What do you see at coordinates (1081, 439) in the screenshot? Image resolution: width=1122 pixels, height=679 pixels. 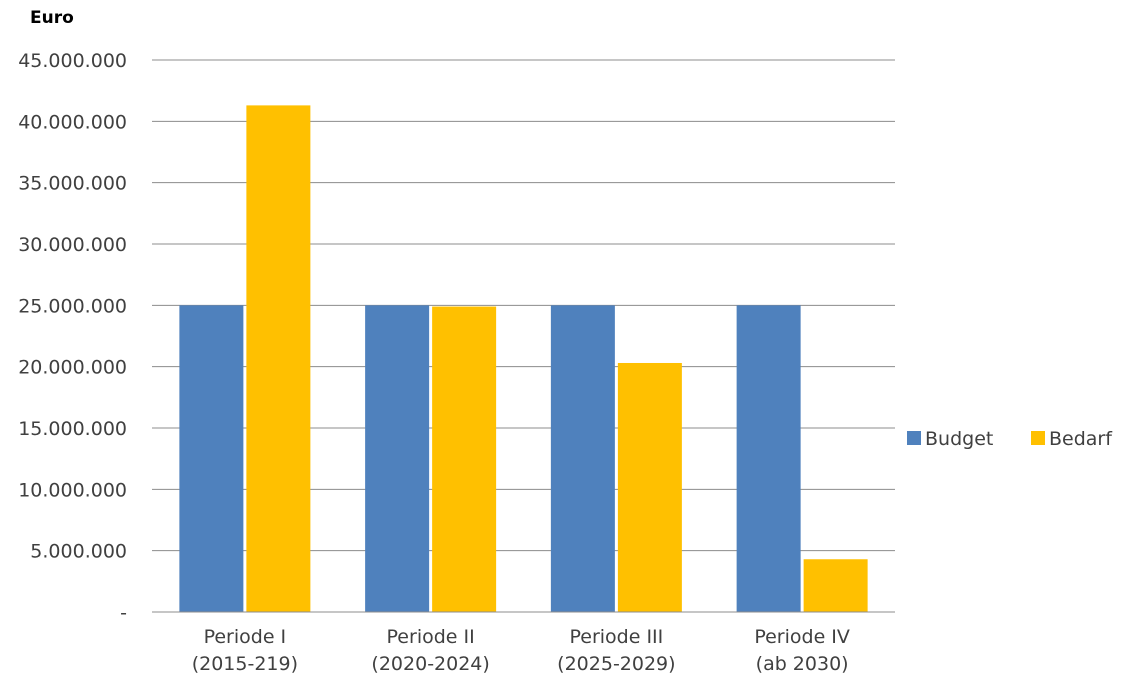 I see `legend-label-bedarf: Bedarf` at bounding box center [1081, 439].